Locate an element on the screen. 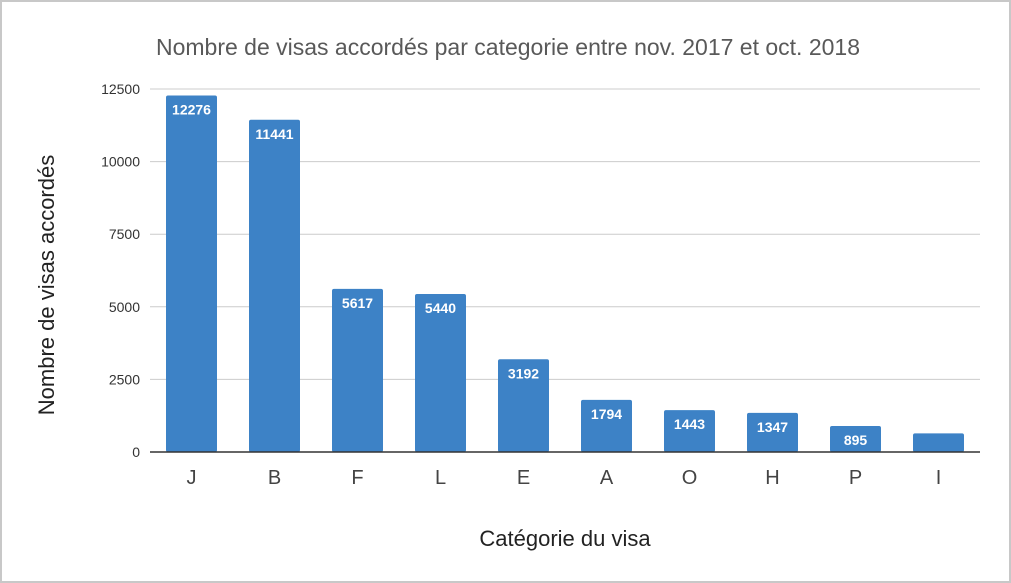 The image size is (1011, 583). x-tick-label: O is located at coordinates (690, 478).